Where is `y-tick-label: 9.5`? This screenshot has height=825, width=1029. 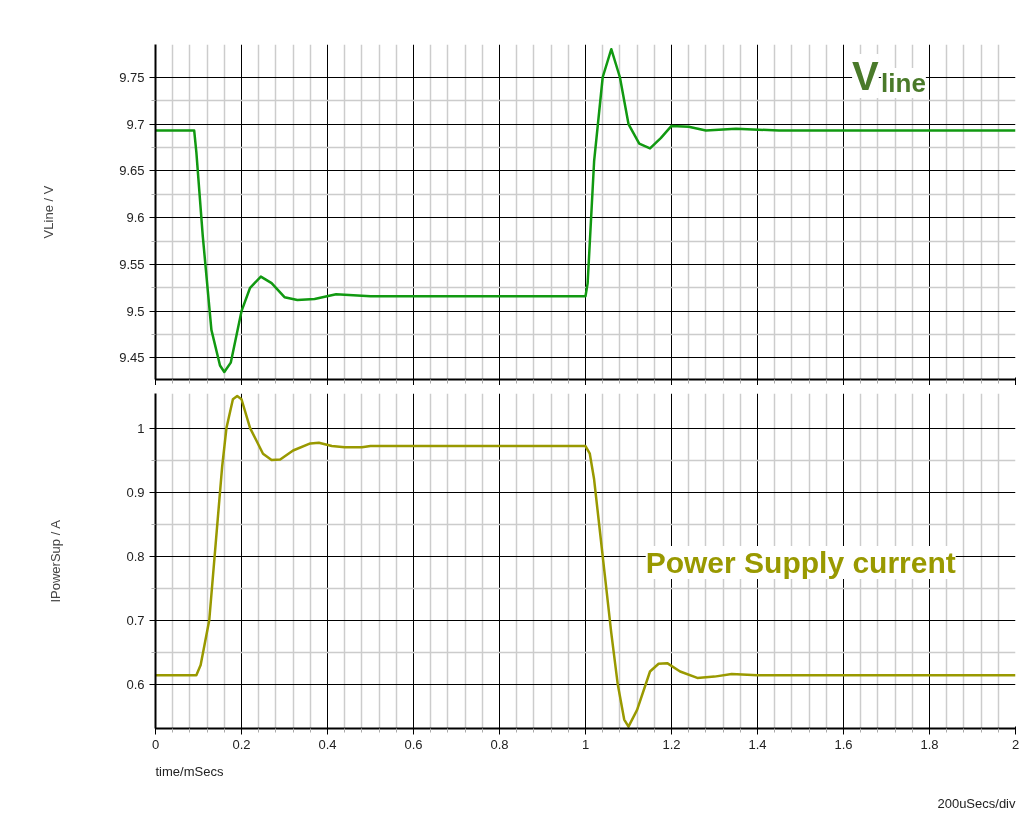 y-tick-label: 9.5 is located at coordinates (135, 311).